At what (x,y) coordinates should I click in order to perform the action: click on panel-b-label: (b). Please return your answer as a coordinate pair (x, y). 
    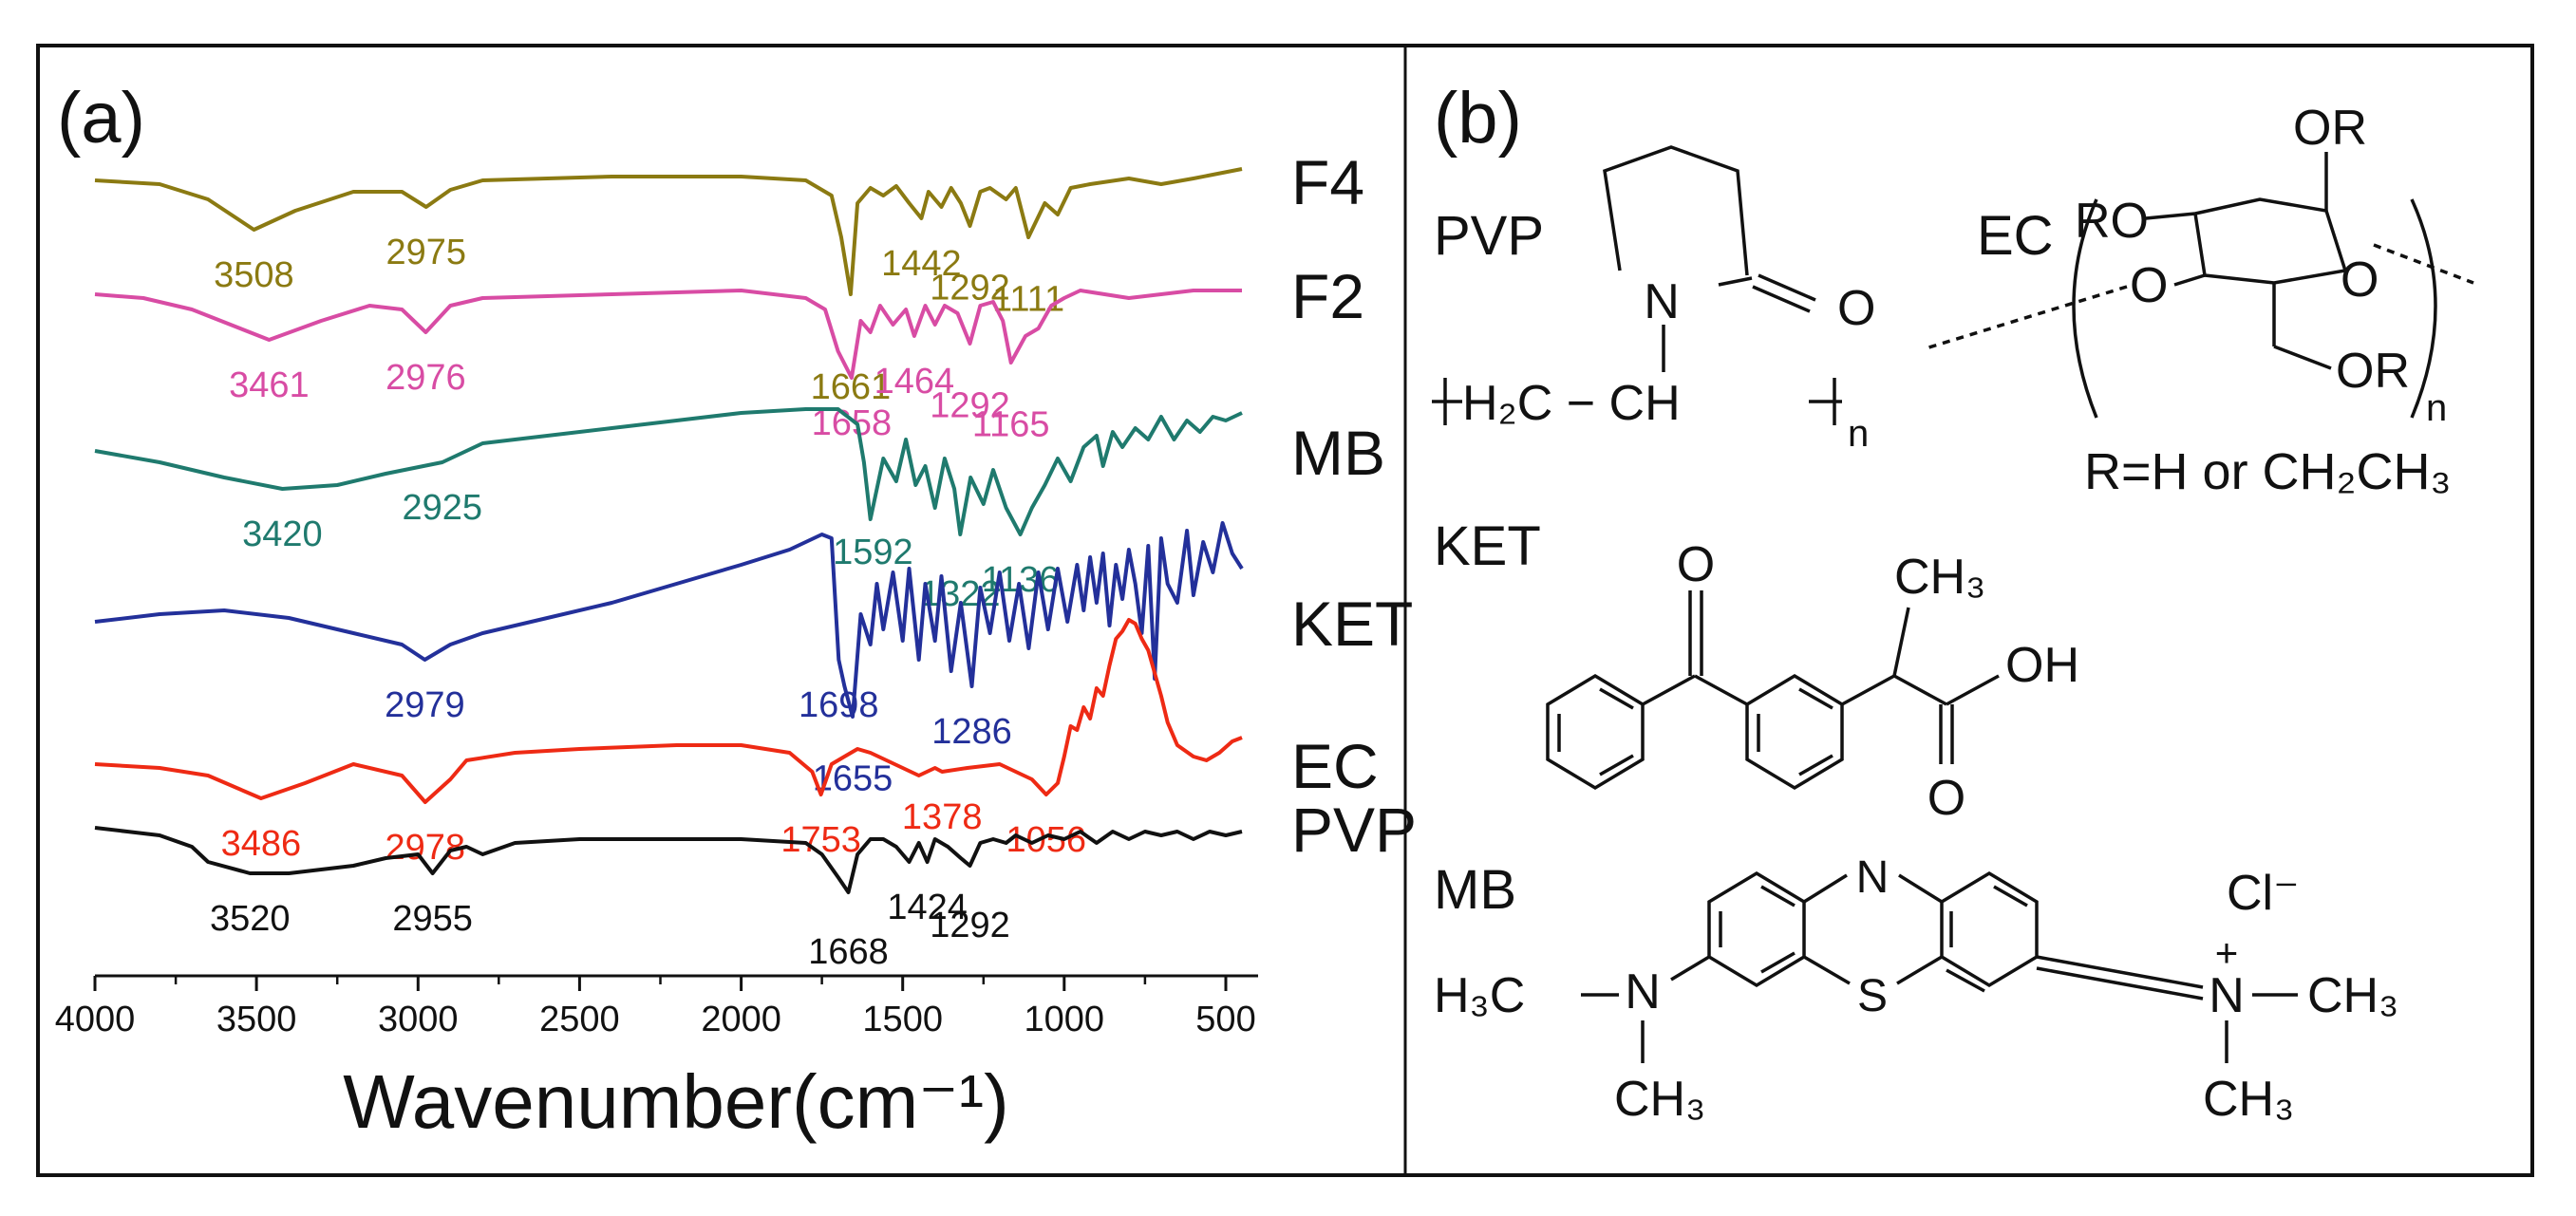
    Looking at the image, I should click on (1478, 118).